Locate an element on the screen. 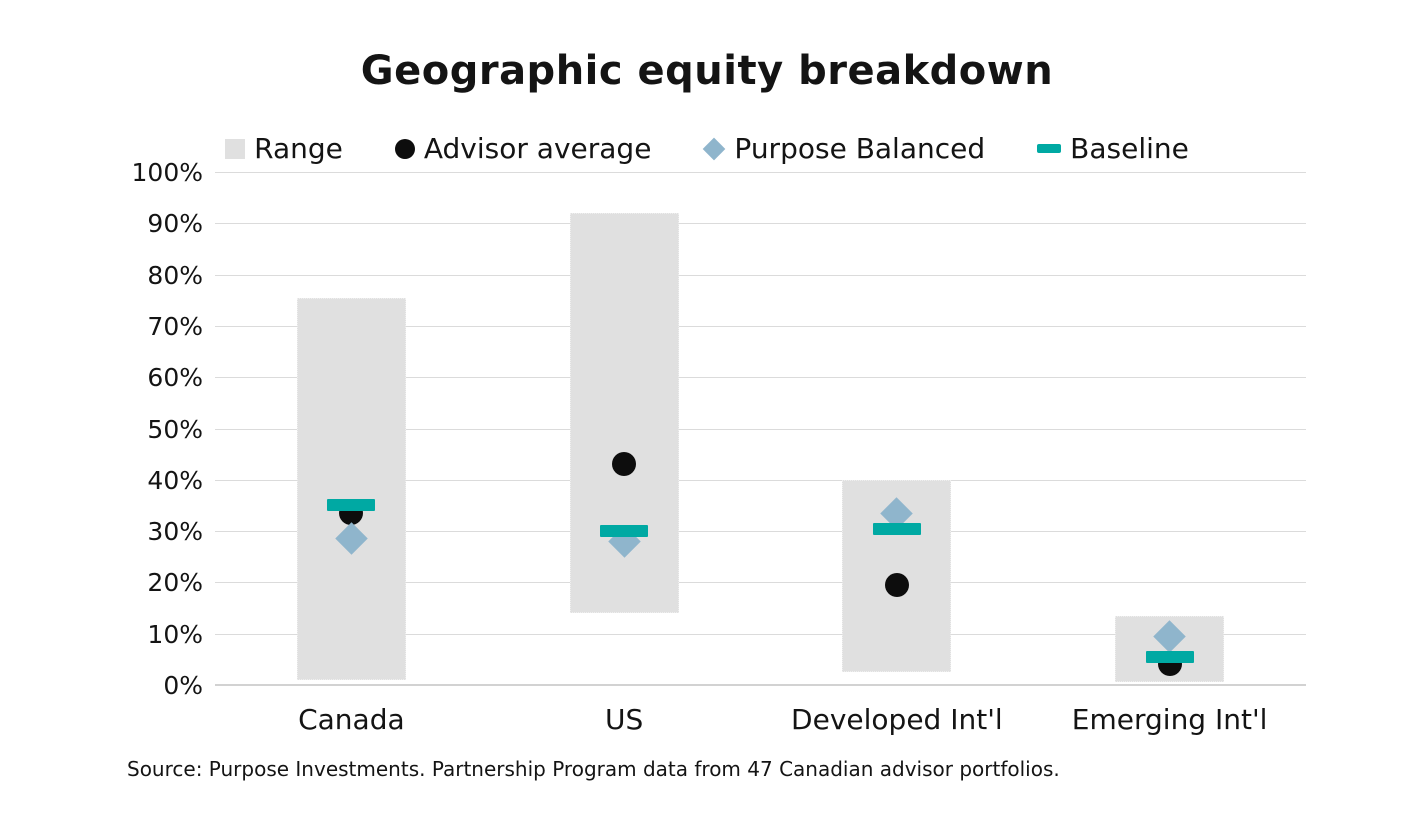 The height and width of the screenshot is (840, 1414). y-tick-label-30: 30% is located at coordinates (175, 532).